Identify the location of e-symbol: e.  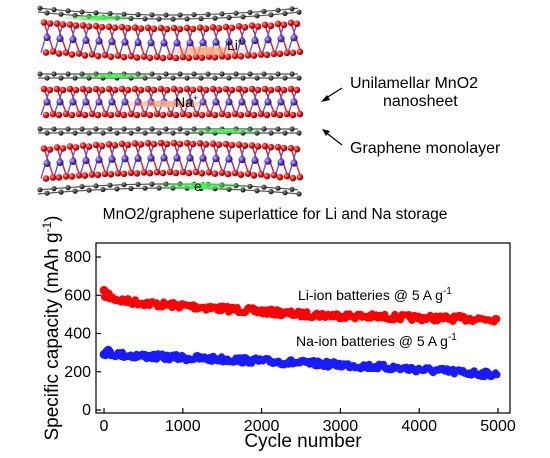
(198, 186).